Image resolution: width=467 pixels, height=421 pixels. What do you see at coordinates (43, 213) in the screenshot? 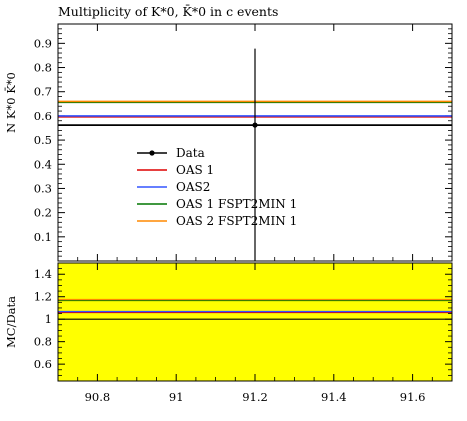
I see `main-y-tick-label: 0.2` at bounding box center [43, 213].